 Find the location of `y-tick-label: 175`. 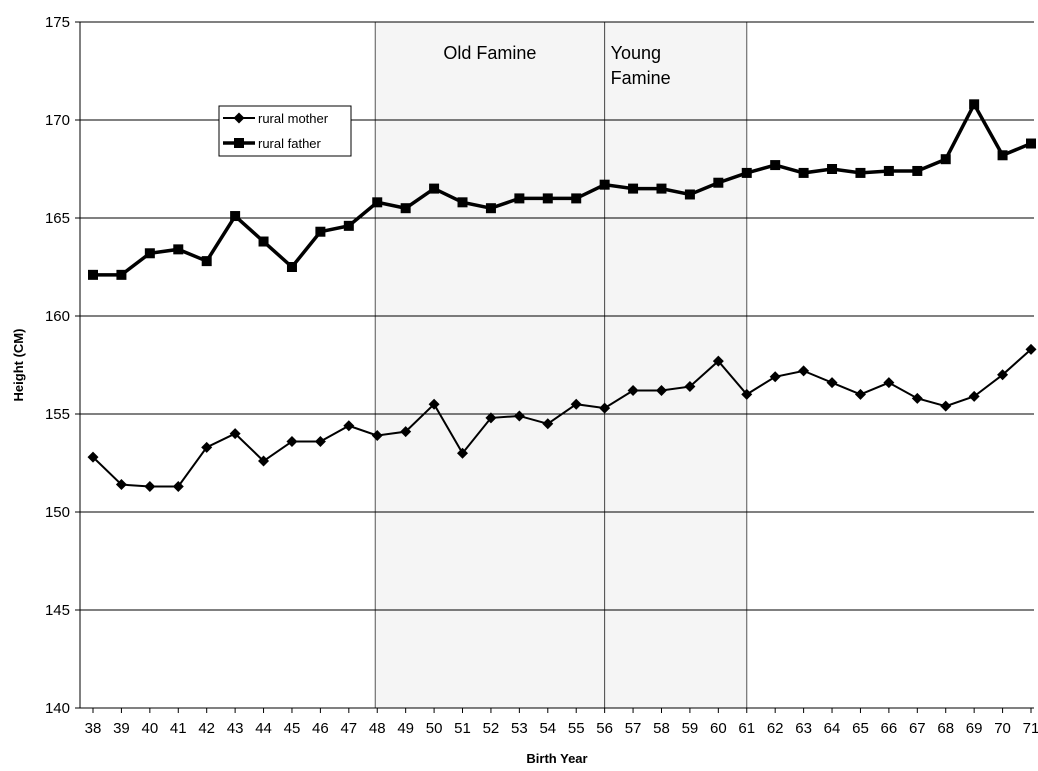

y-tick-label: 175 is located at coordinates (57, 22).